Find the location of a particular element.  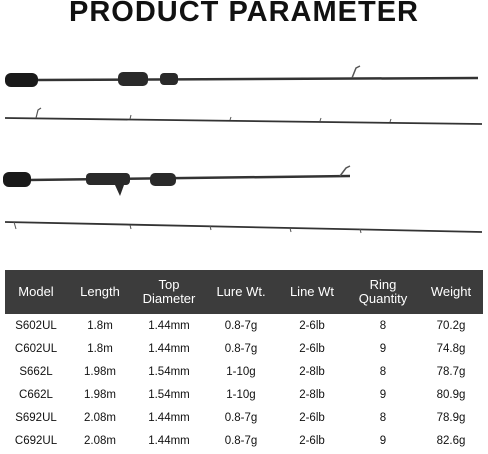

column-header: Length is located at coordinates (100, 292).